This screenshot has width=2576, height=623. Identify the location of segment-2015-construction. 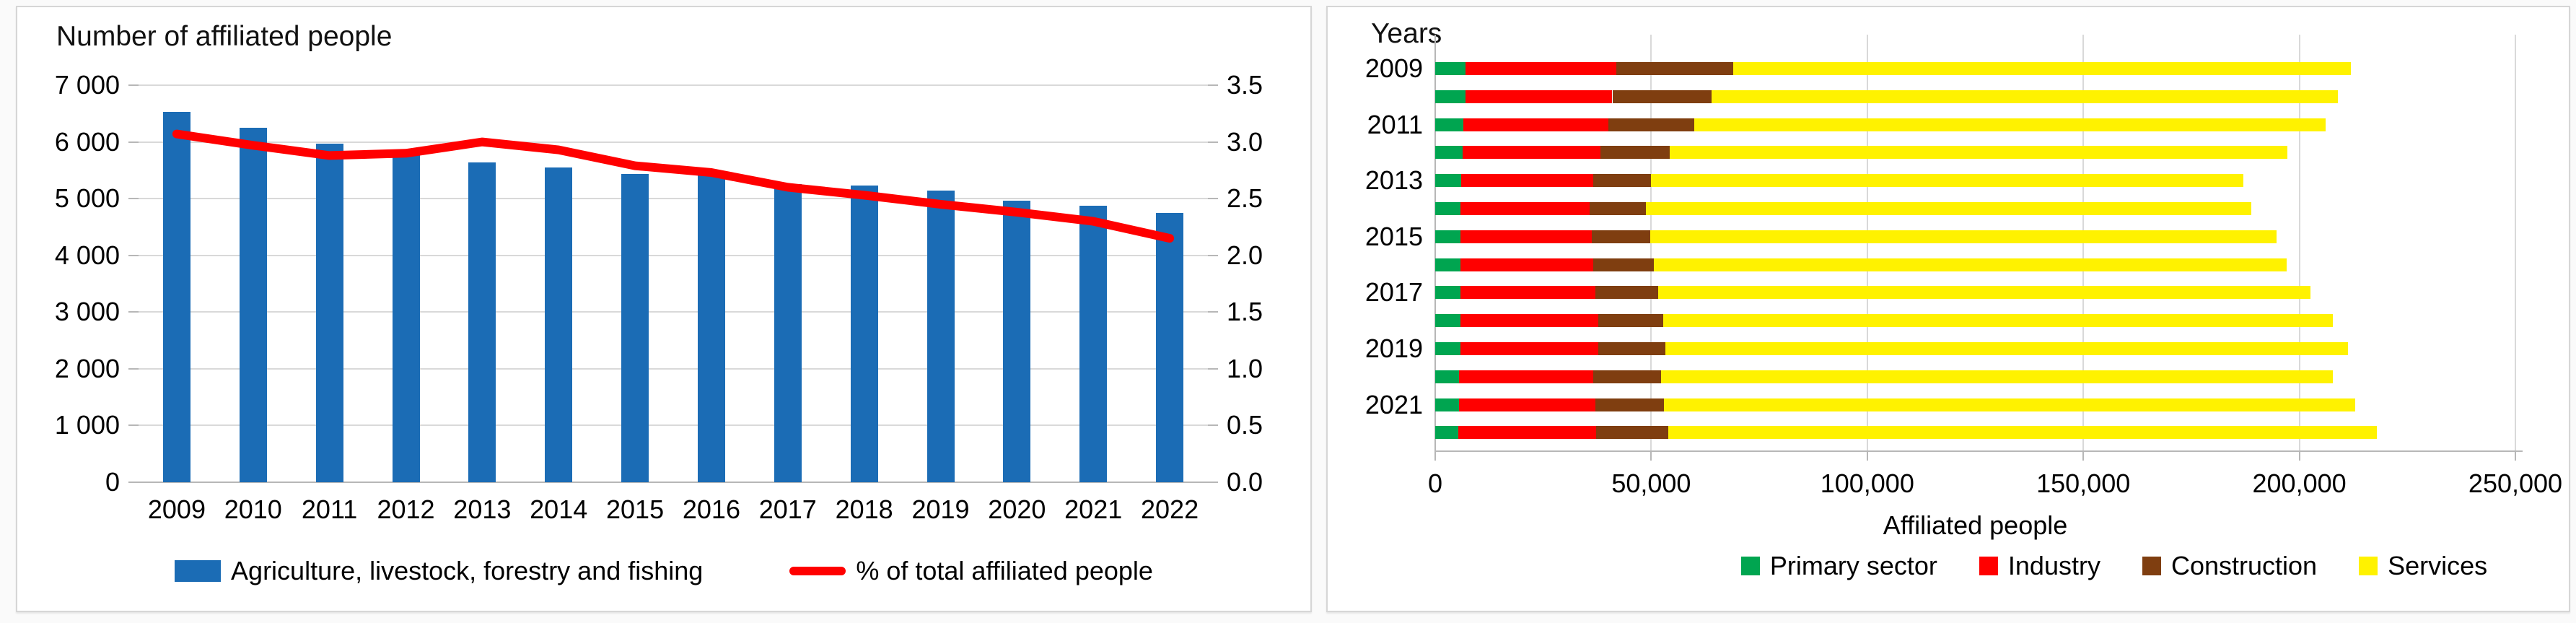
(1621, 236).